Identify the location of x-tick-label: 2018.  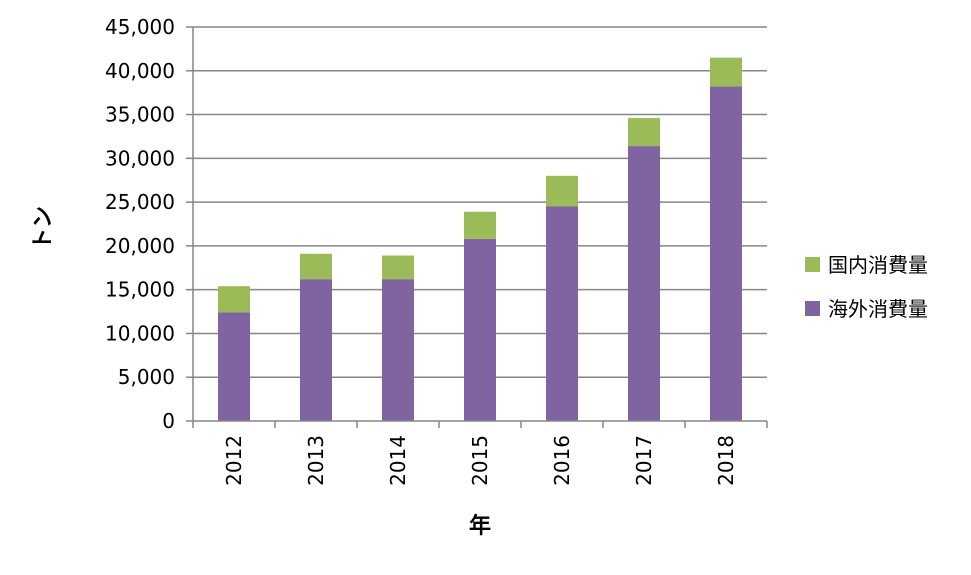
(726, 460).